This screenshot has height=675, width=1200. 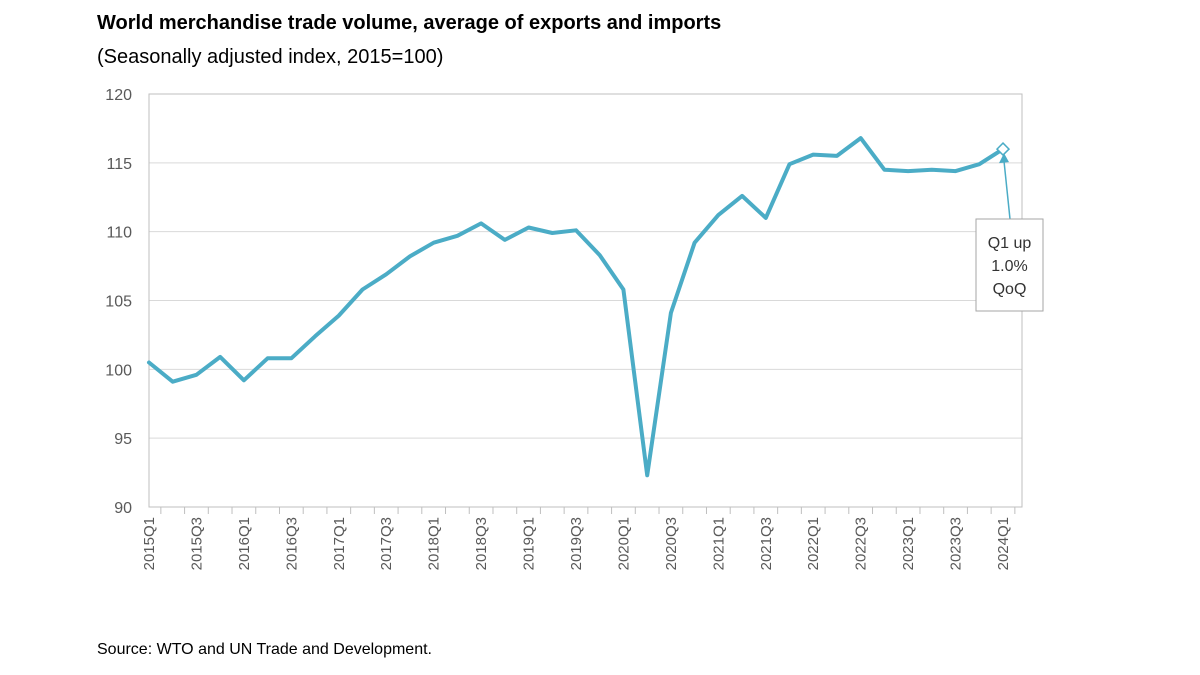 I want to click on callout-text-line: Q1 up, so click(x=1010, y=243).